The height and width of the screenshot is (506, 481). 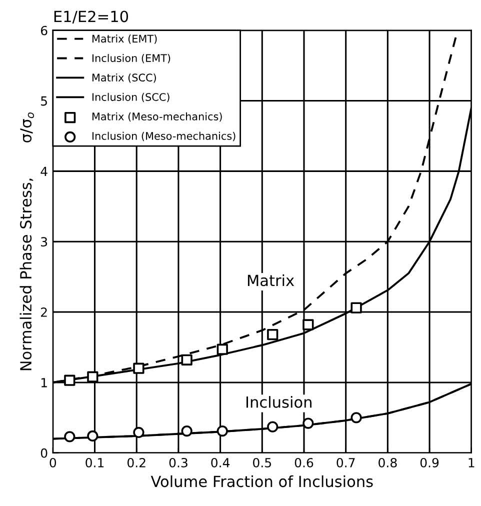 I want to click on x-tick-label: 0.9, so click(x=429, y=463).